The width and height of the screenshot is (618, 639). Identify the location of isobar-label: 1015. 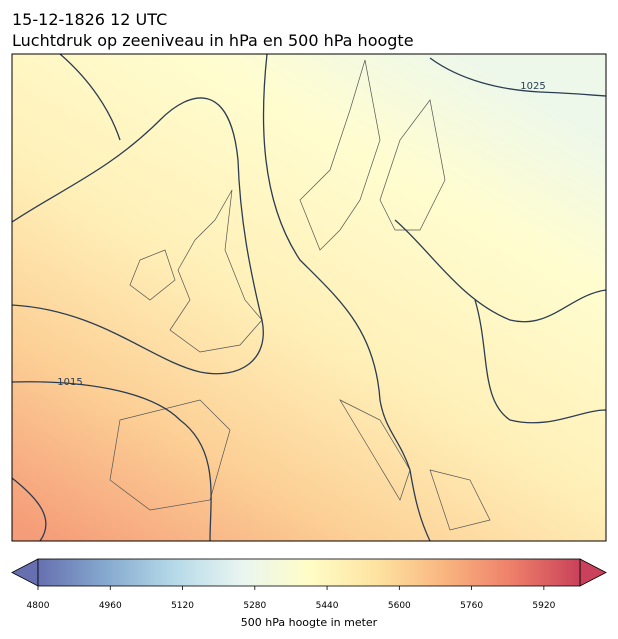
(69, 382).